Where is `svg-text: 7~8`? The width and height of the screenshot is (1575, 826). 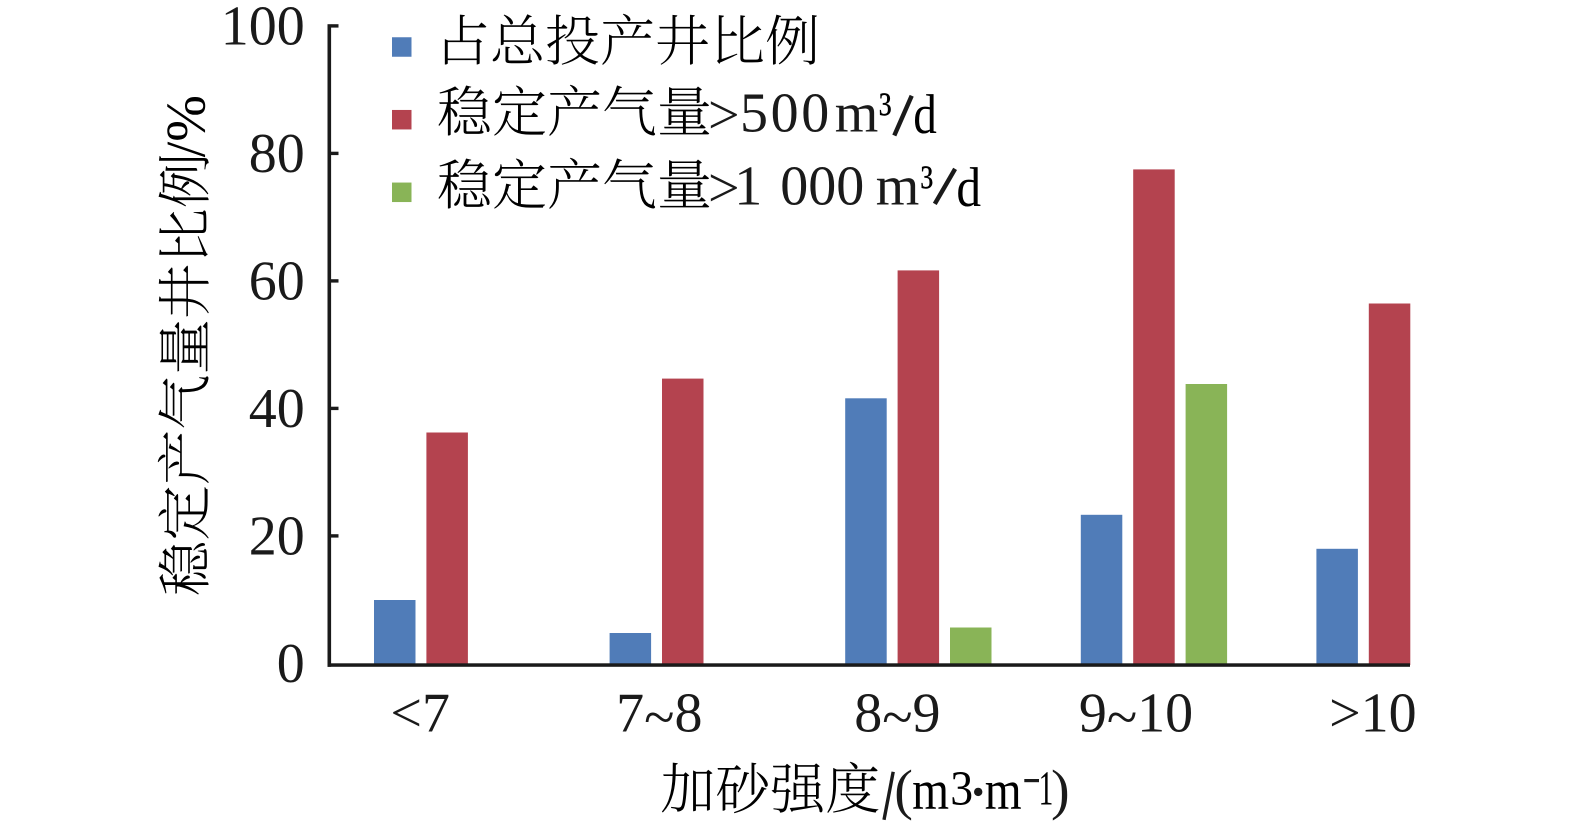
svg-text: 7~8 is located at coordinates (659, 716).